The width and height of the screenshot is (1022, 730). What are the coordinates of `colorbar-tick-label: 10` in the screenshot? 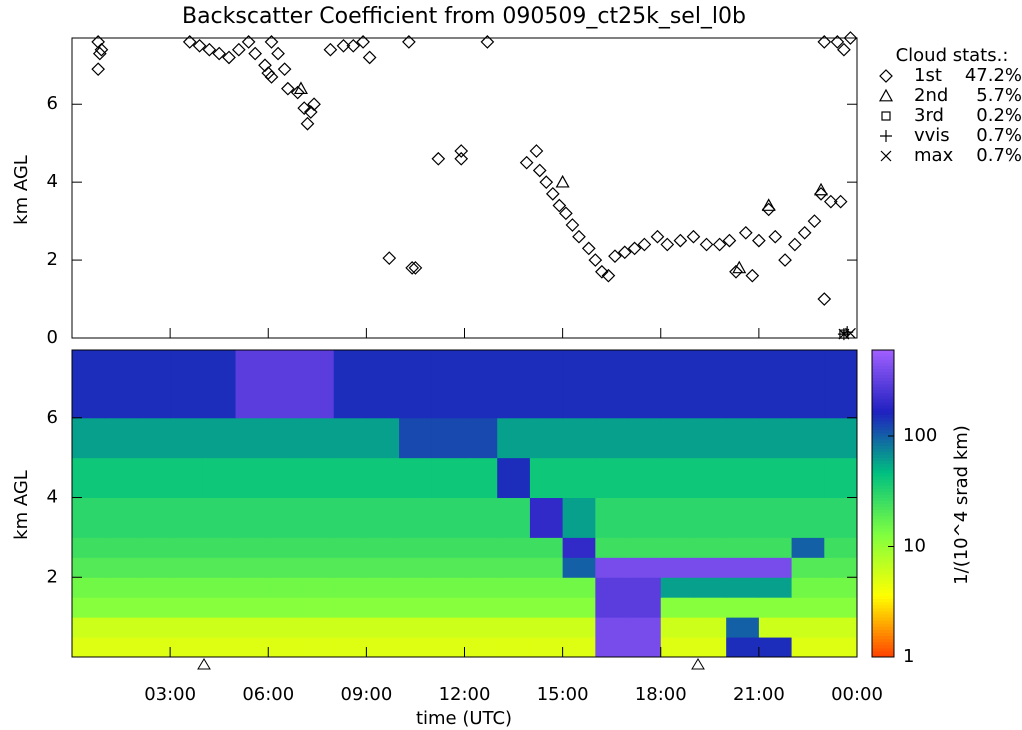 It's located at (914, 545).